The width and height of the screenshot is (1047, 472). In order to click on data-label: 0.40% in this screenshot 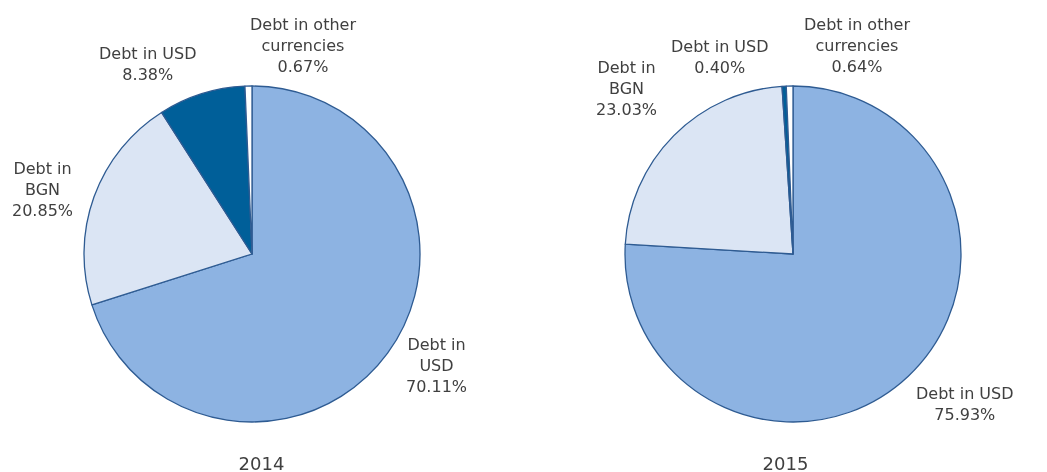, I will do `click(720, 67)`.